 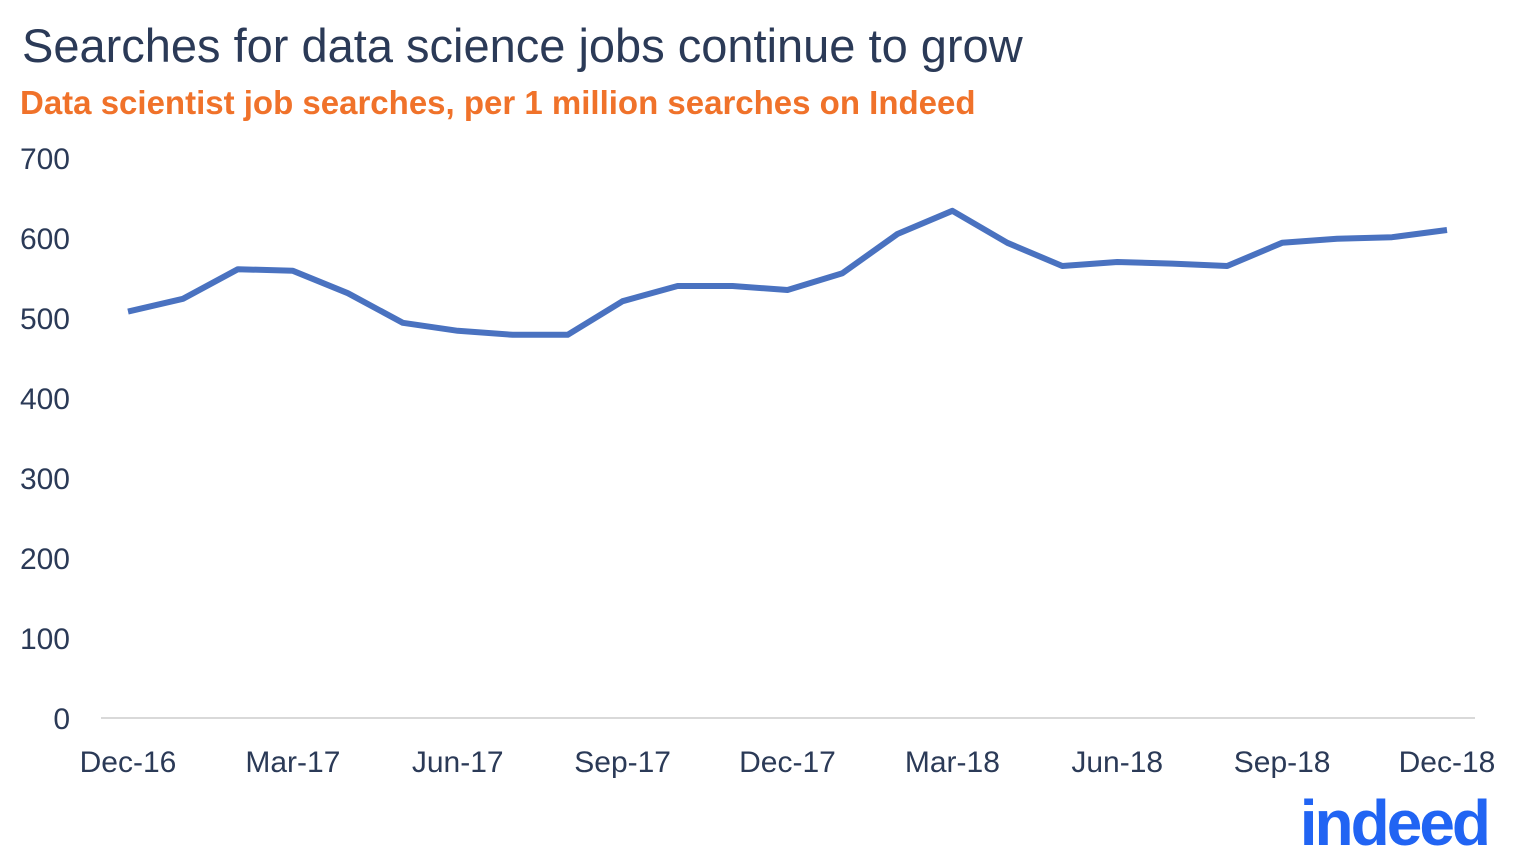 What do you see at coordinates (45, 399) in the screenshot?
I see `y-tick-label: 400` at bounding box center [45, 399].